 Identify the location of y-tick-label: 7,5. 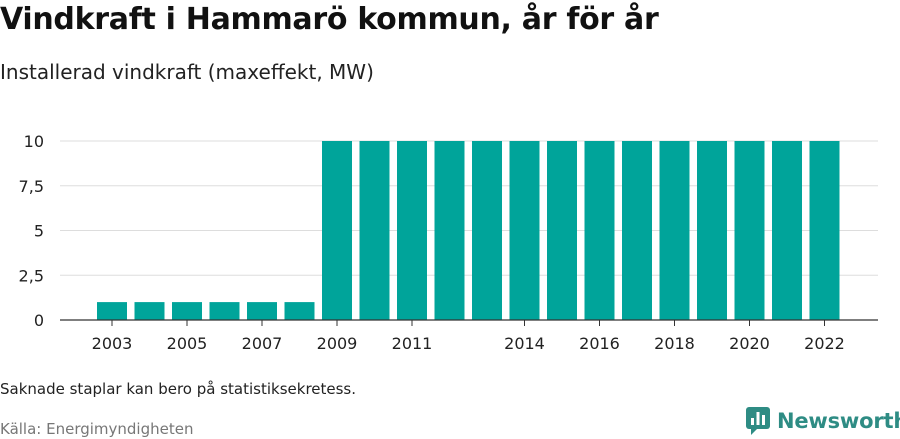
(31, 186).